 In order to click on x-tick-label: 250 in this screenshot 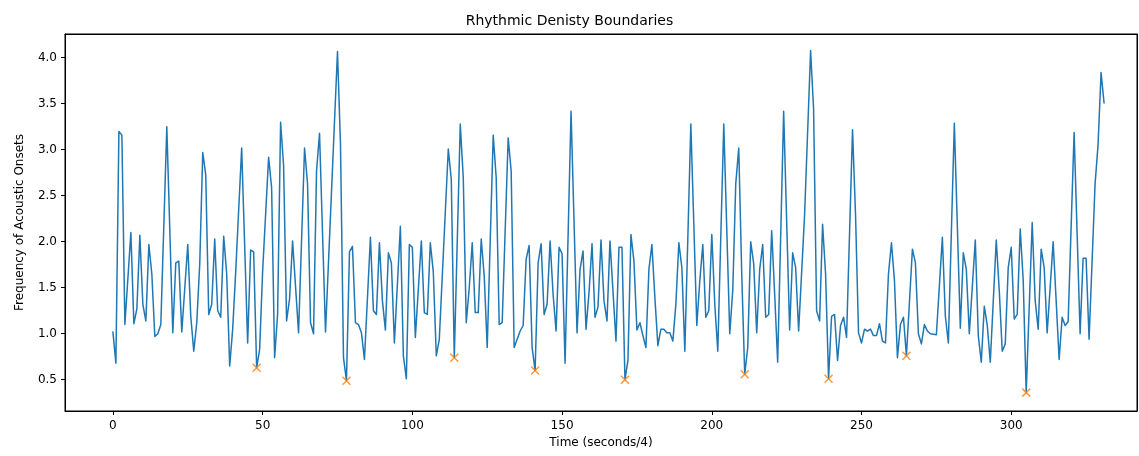, I will do `click(861, 425)`.